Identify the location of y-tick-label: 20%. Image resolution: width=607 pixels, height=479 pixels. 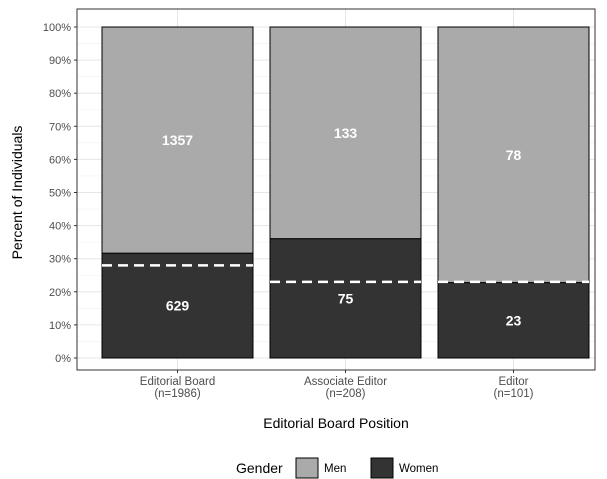
(60, 293).